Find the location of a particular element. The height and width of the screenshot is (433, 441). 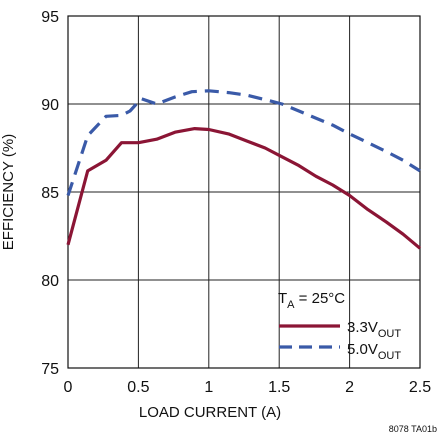

x-tick-label-4: 2 is located at coordinates (349, 387).